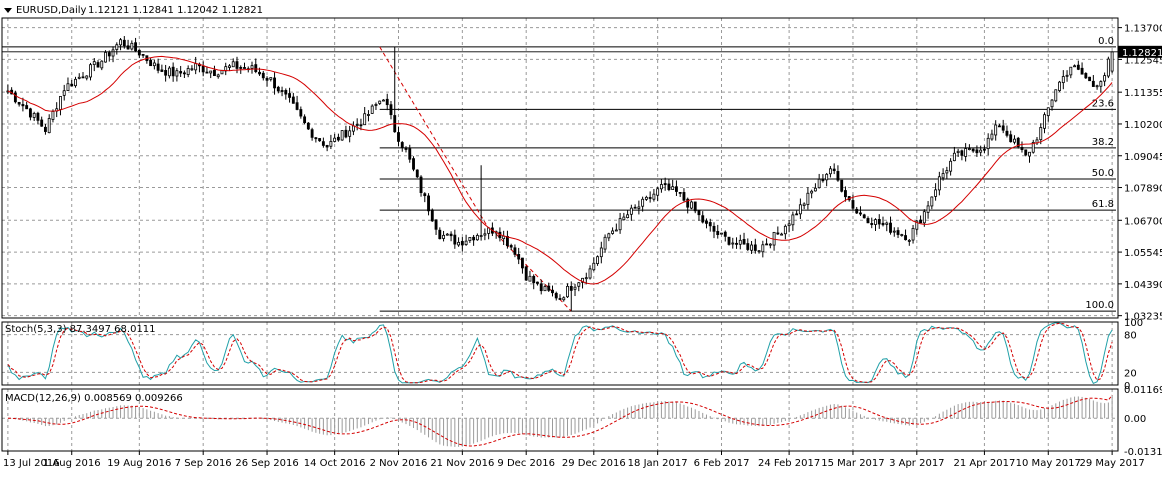 This screenshot has width=1162, height=477. Describe the element at coordinates (658, 463) in the screenshot. I see `x-tick-label: 18 Jan 2017` at that location.